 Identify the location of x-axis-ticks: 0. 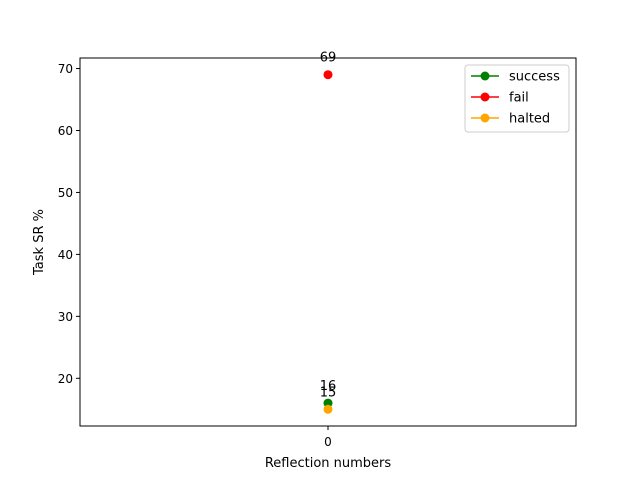
(328, 437).